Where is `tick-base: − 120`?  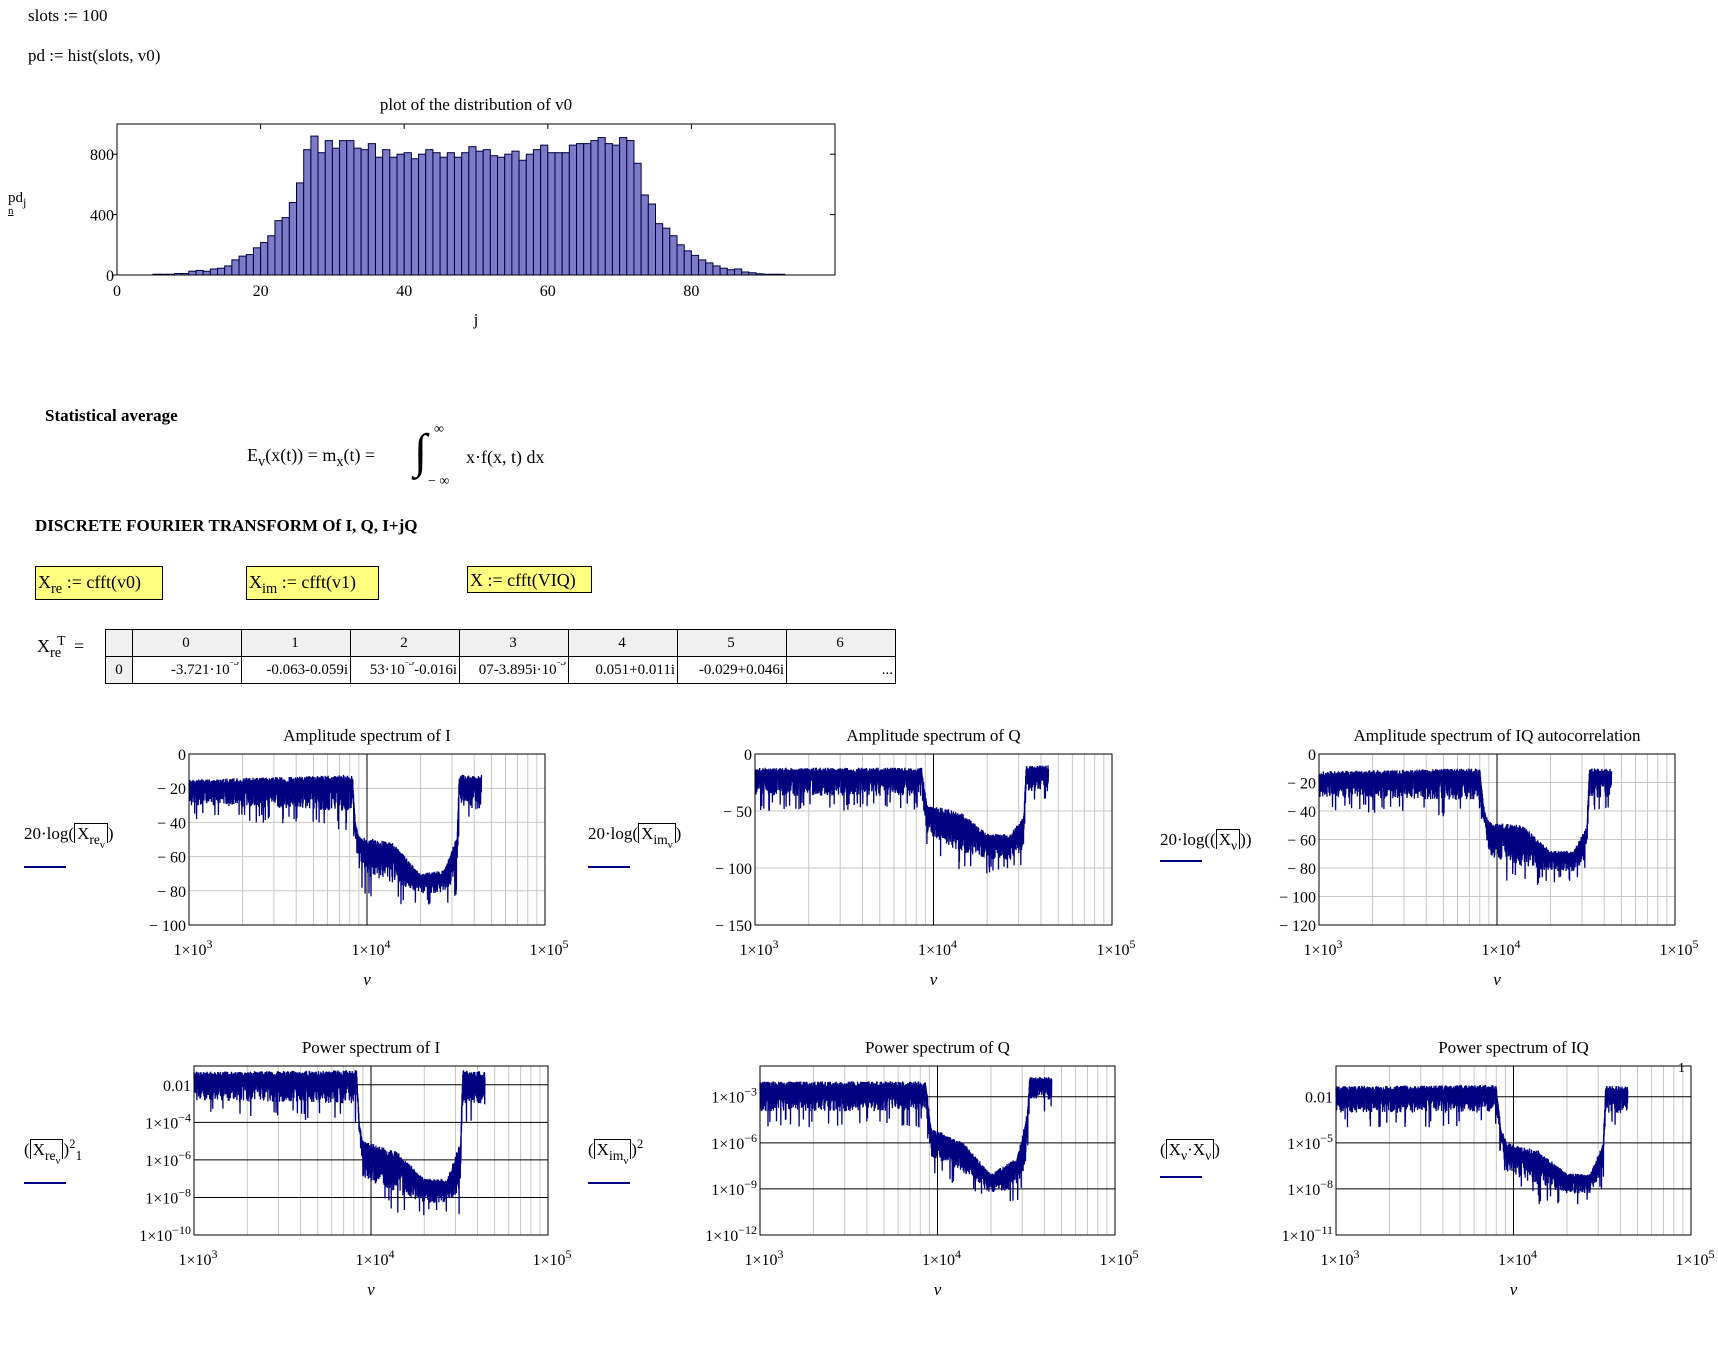 tick-base: − 120 is located at coordinates (1297, 926).